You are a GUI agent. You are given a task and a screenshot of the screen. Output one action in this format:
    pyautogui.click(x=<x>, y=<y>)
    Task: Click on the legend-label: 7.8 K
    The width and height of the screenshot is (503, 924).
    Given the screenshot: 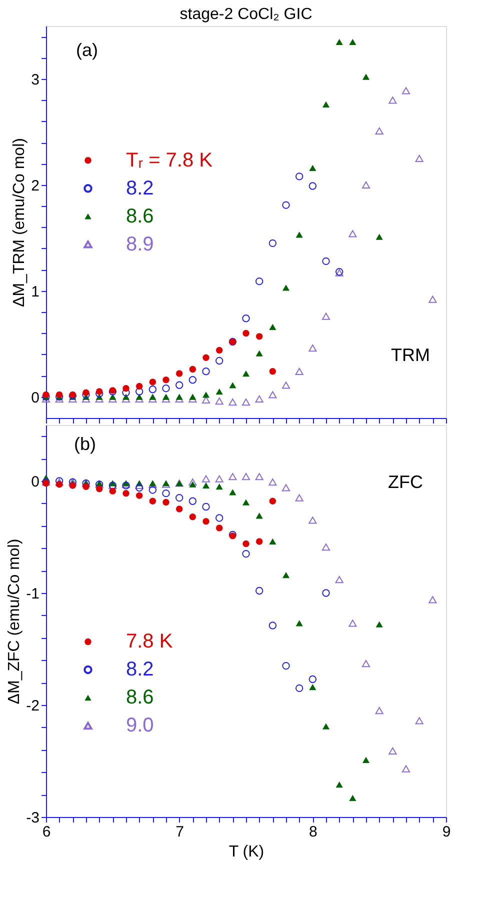 What is the action you would take?
    pyautogui.click(x=150, y=641)
    